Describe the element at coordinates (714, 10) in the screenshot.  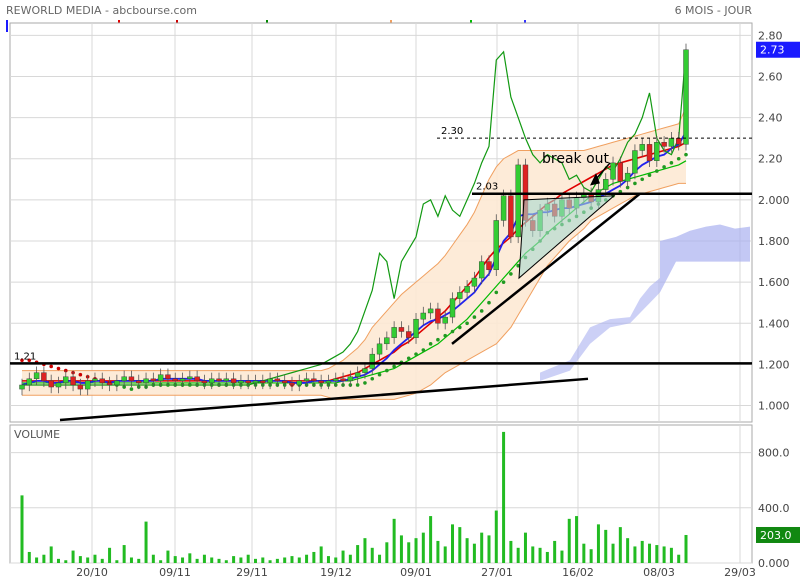
I see `period-label: 6 MOIS - JOUR` at that location.